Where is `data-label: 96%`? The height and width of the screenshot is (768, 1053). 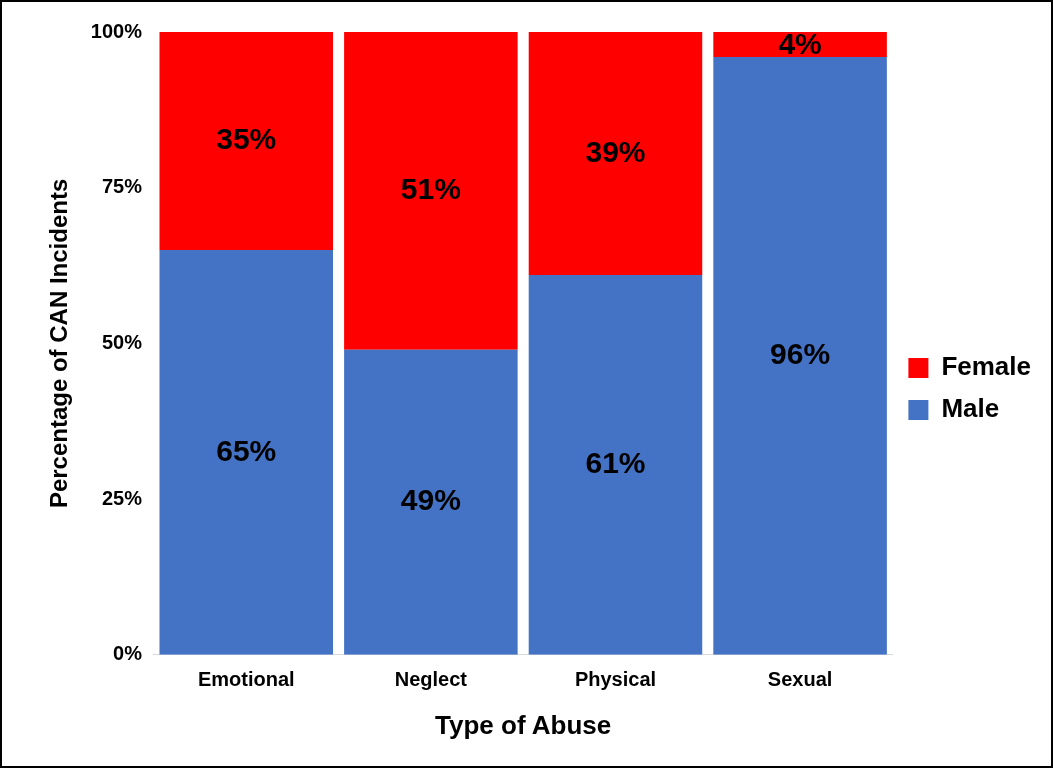
data-label: 96% is located at coordinates (800, 354).